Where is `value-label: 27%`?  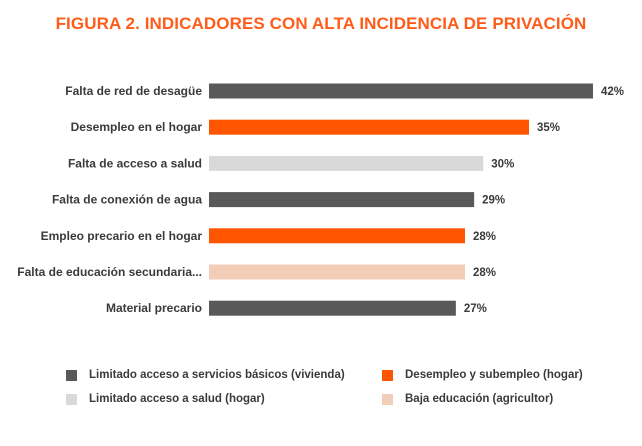
value-label: 27% is located at coordinates (475, 309).